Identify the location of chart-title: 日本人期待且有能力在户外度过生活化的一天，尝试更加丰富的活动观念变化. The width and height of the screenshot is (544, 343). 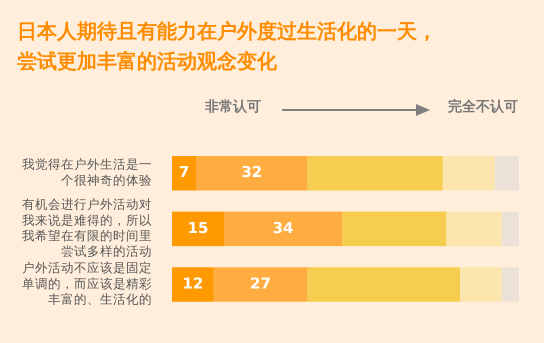
(227, 46).